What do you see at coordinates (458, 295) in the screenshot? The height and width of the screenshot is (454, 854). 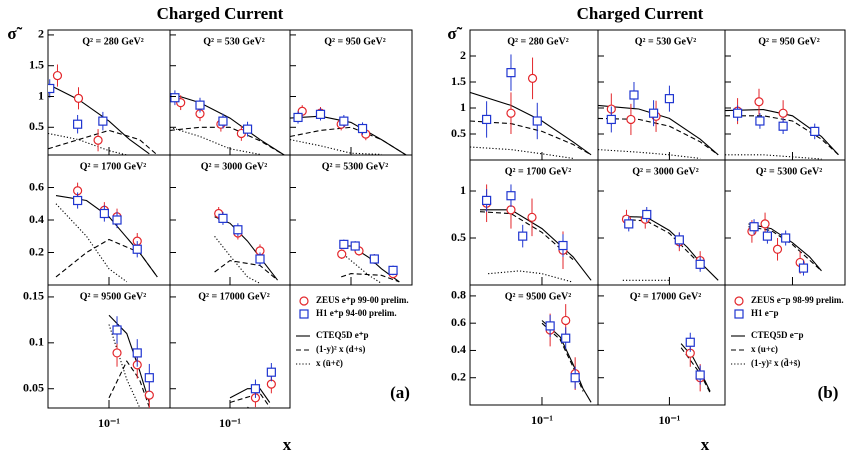 I see `y-tick-label: 0.8` at bounding box center [458, 295].